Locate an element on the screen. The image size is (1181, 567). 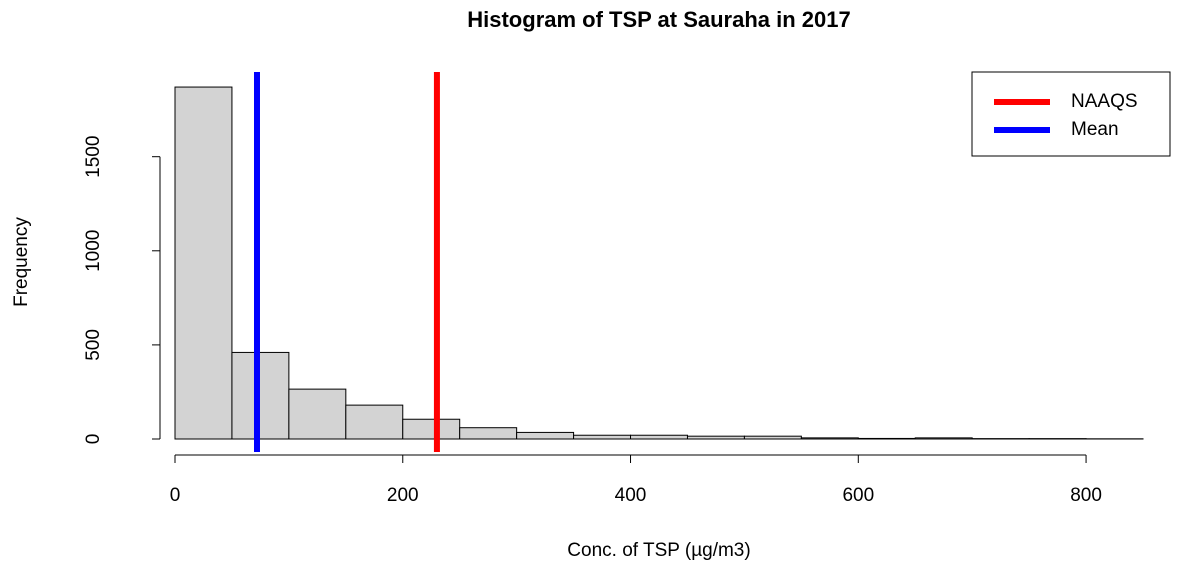
legend-box is located at coordinates (1071, 114).